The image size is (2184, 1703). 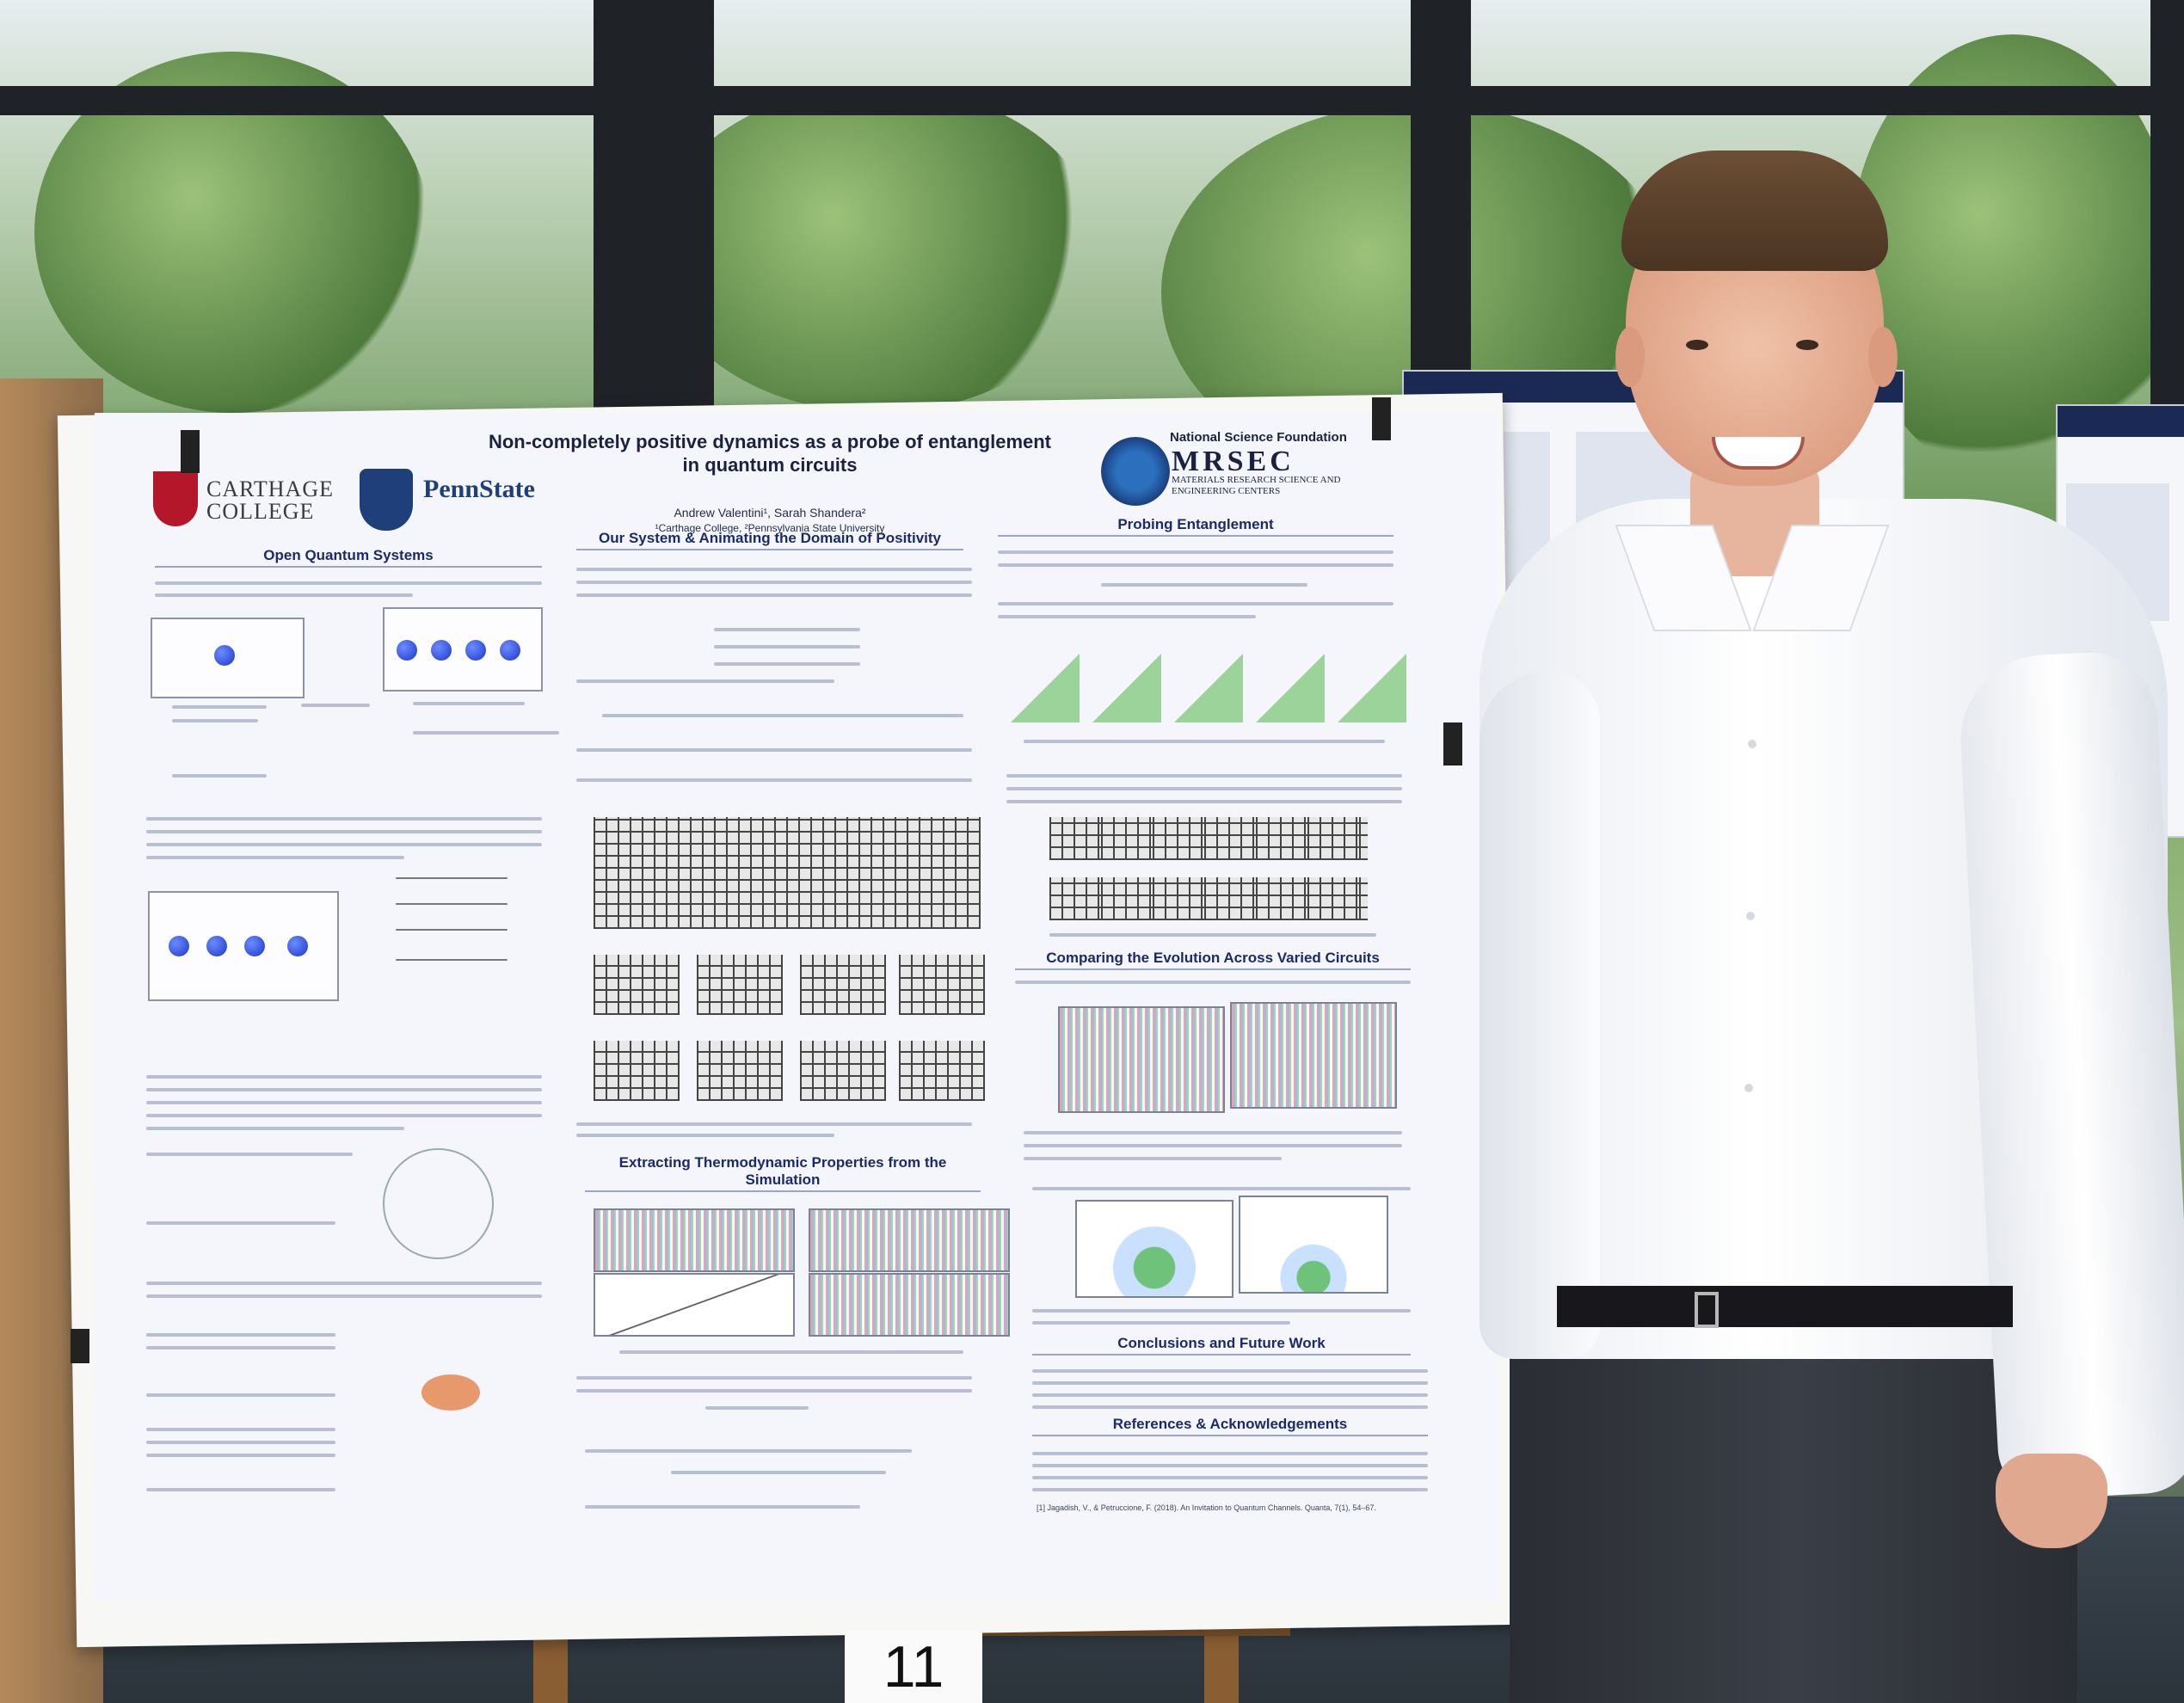 I want to click on nsf-seal-icon, so click(x=1136, y=472).